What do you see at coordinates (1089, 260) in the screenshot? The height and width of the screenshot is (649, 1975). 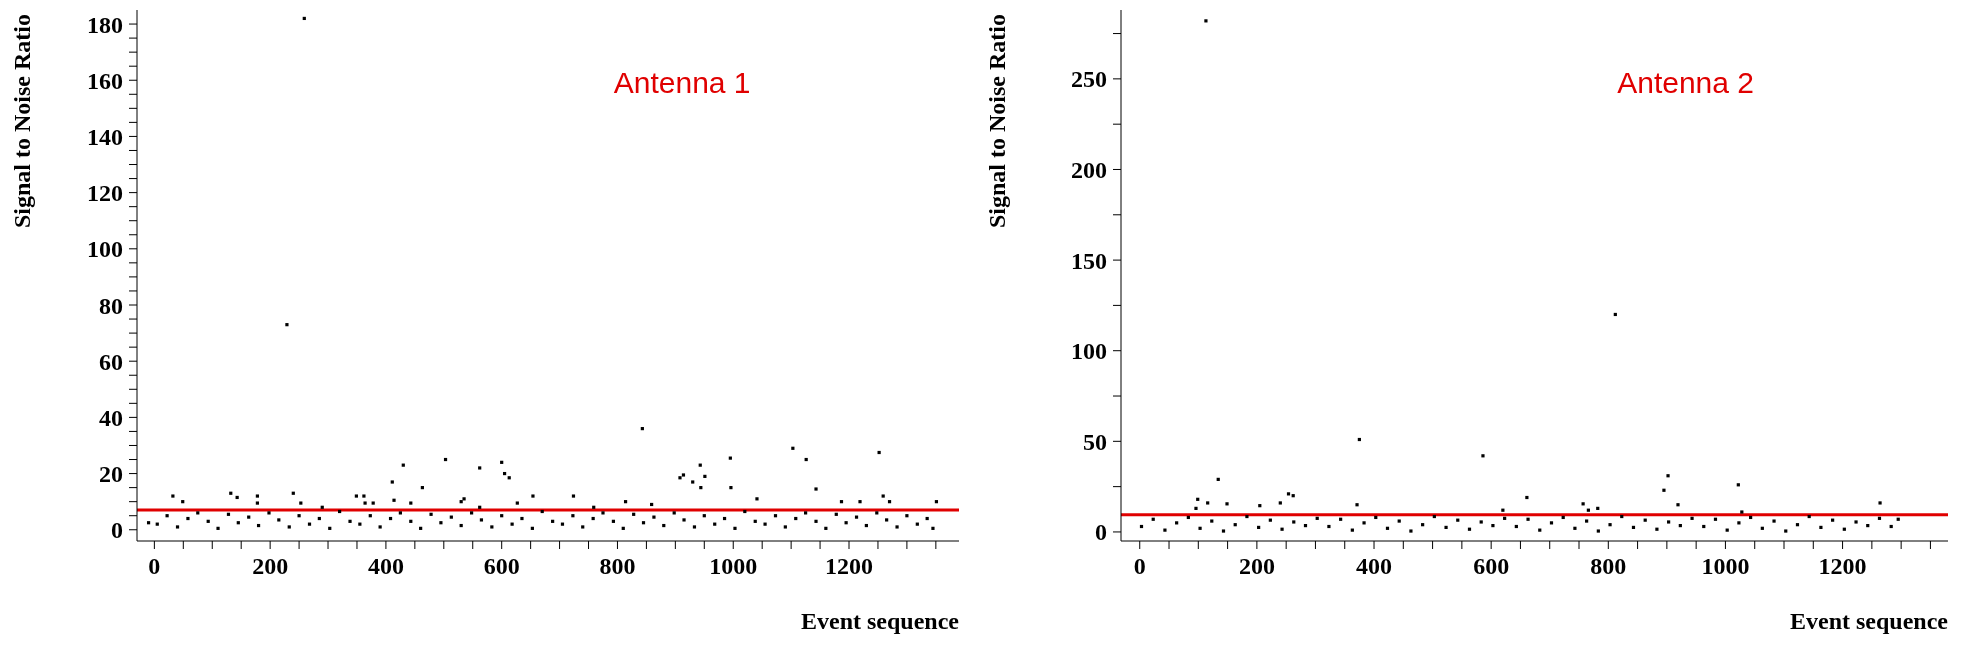 I see `y-tick-label: 150` at bounding box center [1089, 260].